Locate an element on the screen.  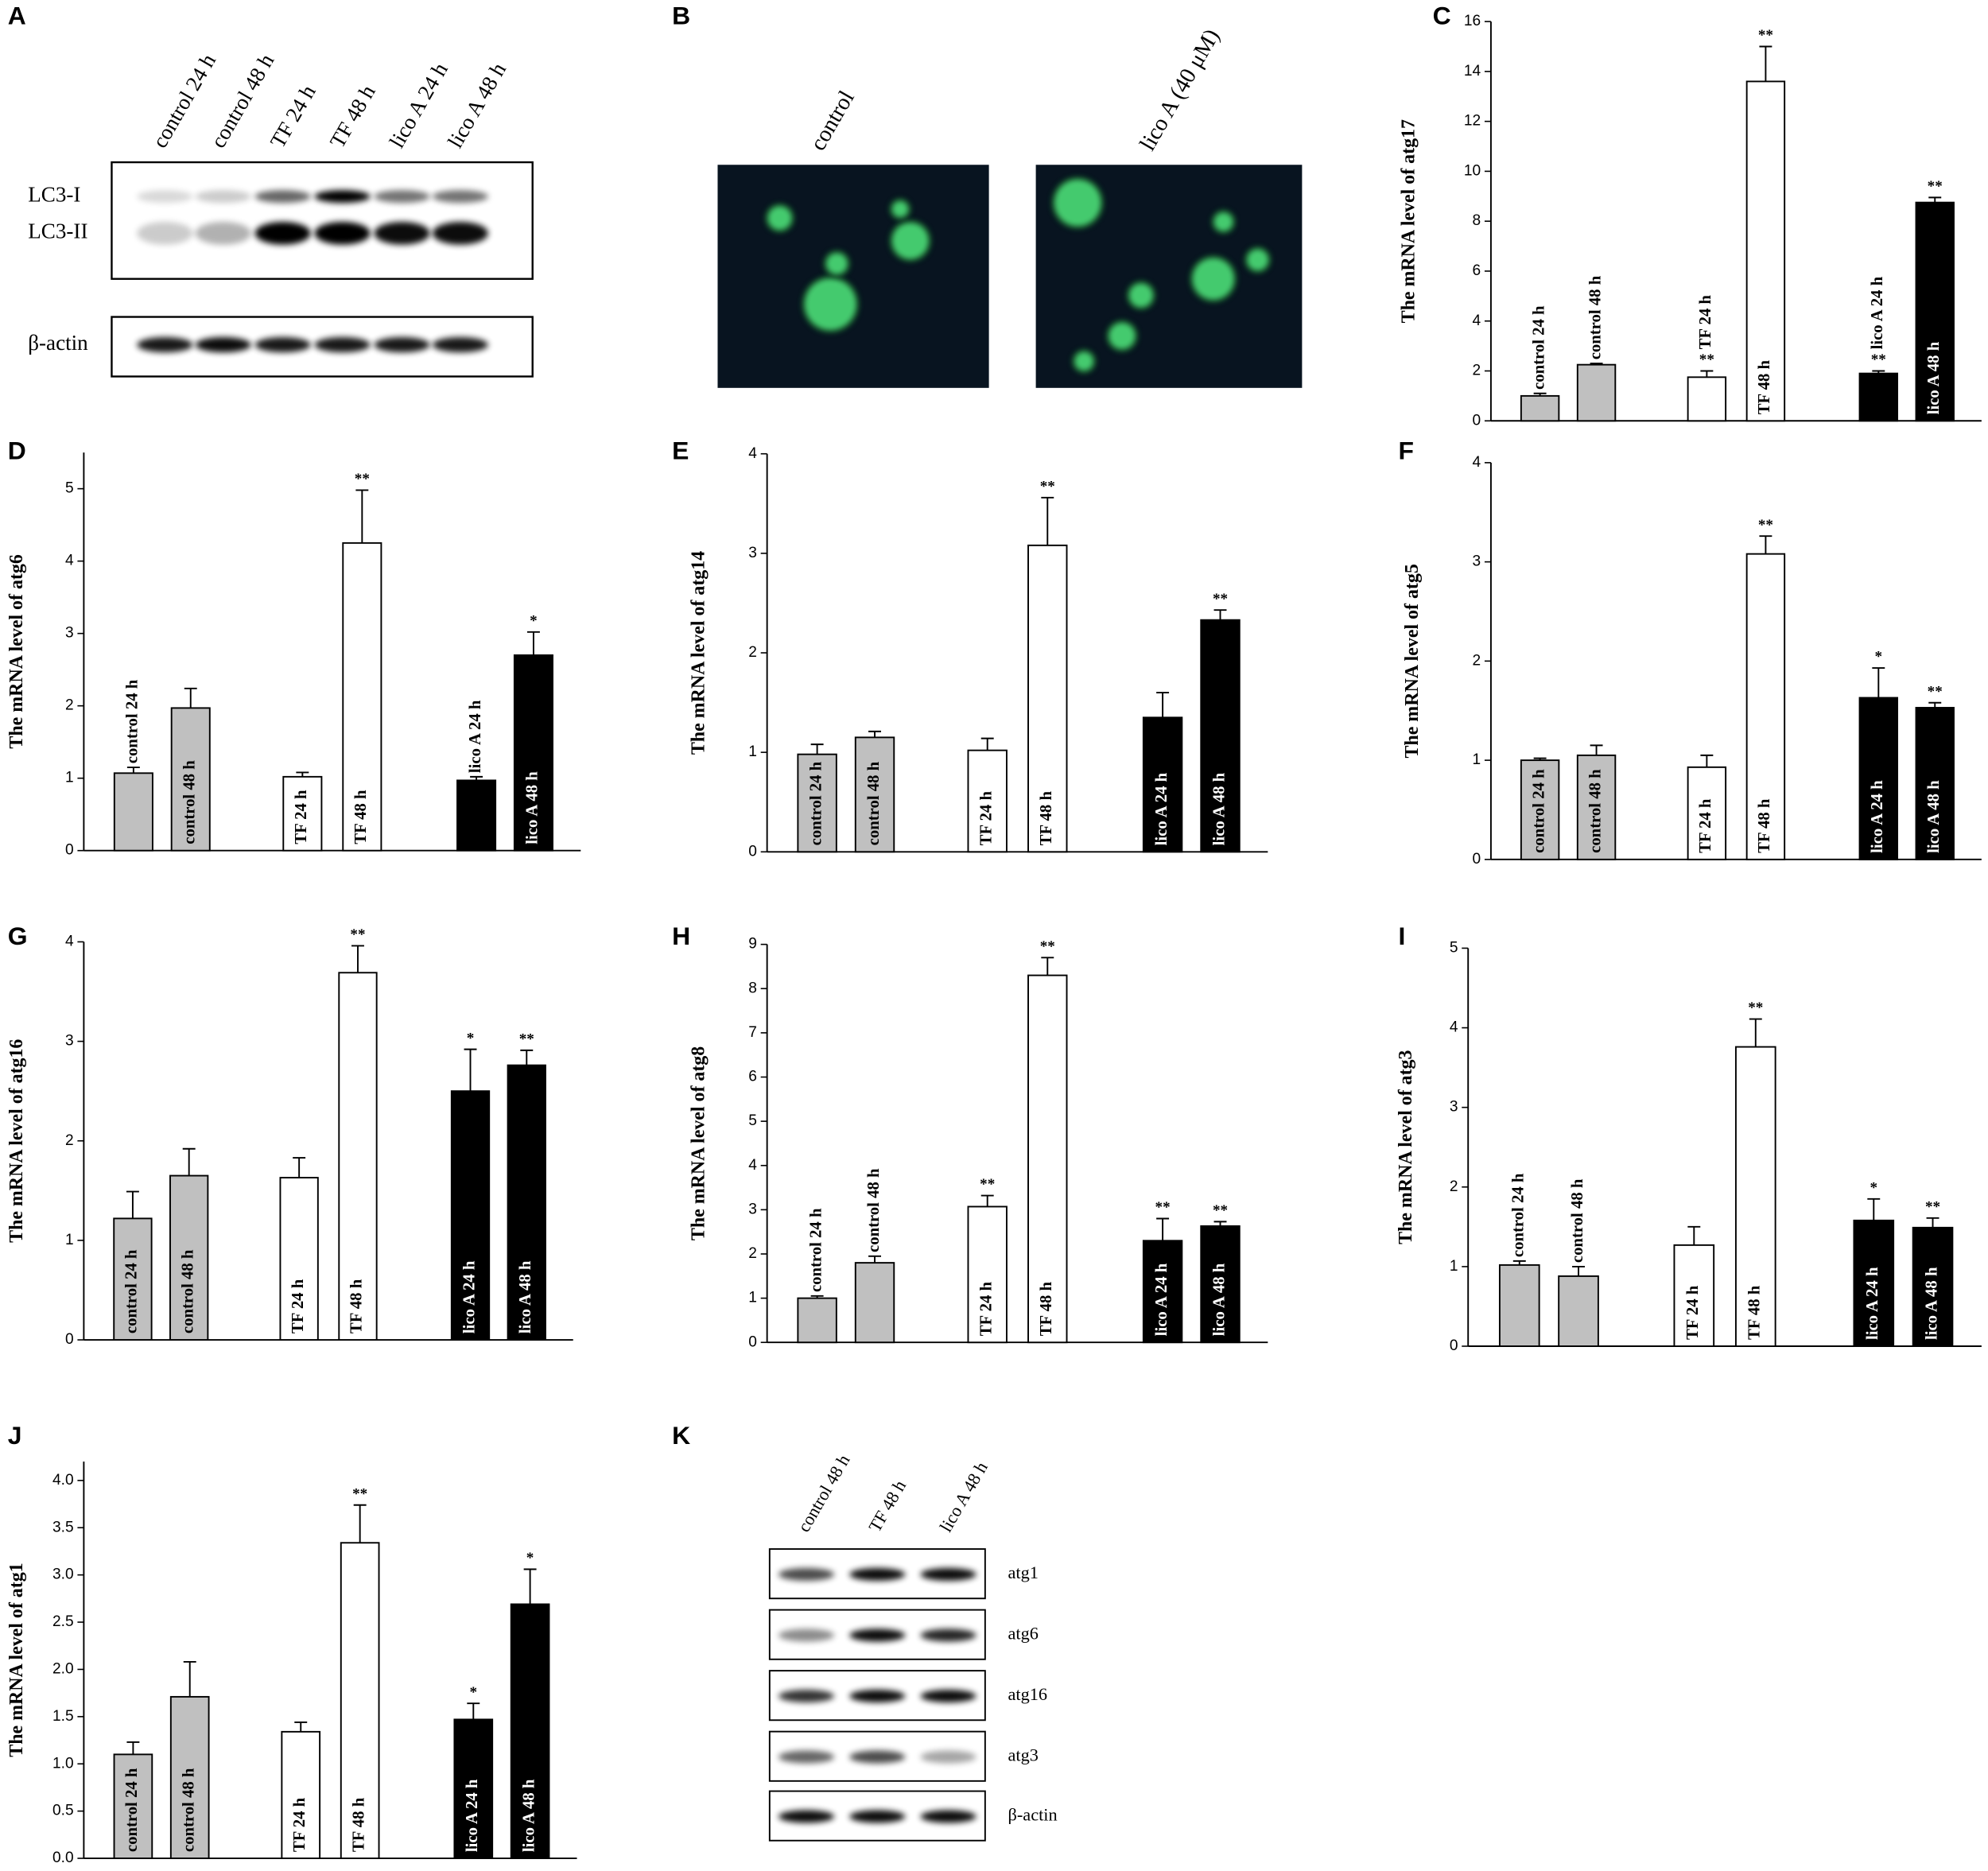
y-tick-label: 2.0 is located at coordinates (63, 1669).